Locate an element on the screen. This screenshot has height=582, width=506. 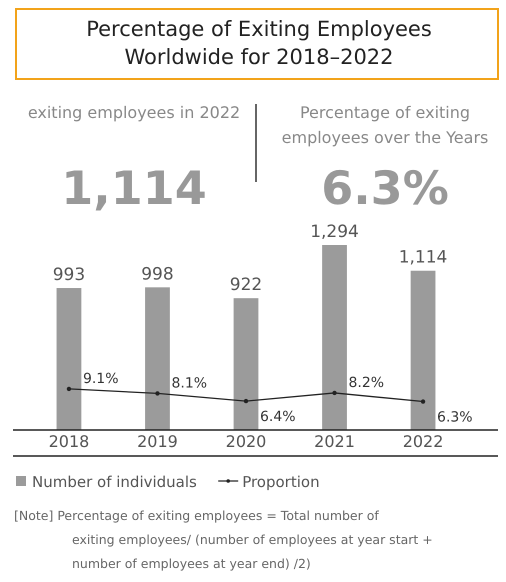
data-label: 8.1% is located at coordinates (189, 383).